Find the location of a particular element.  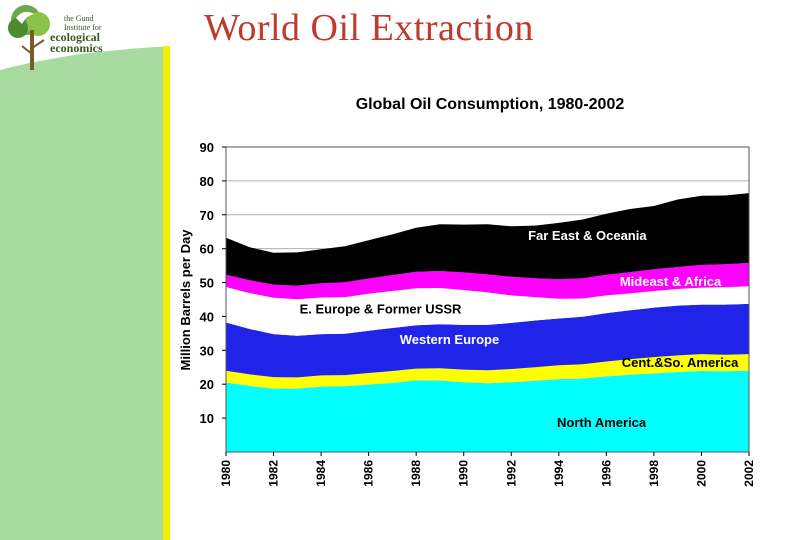

x-tick-label: 1984 is located at coordinates (321, 473).